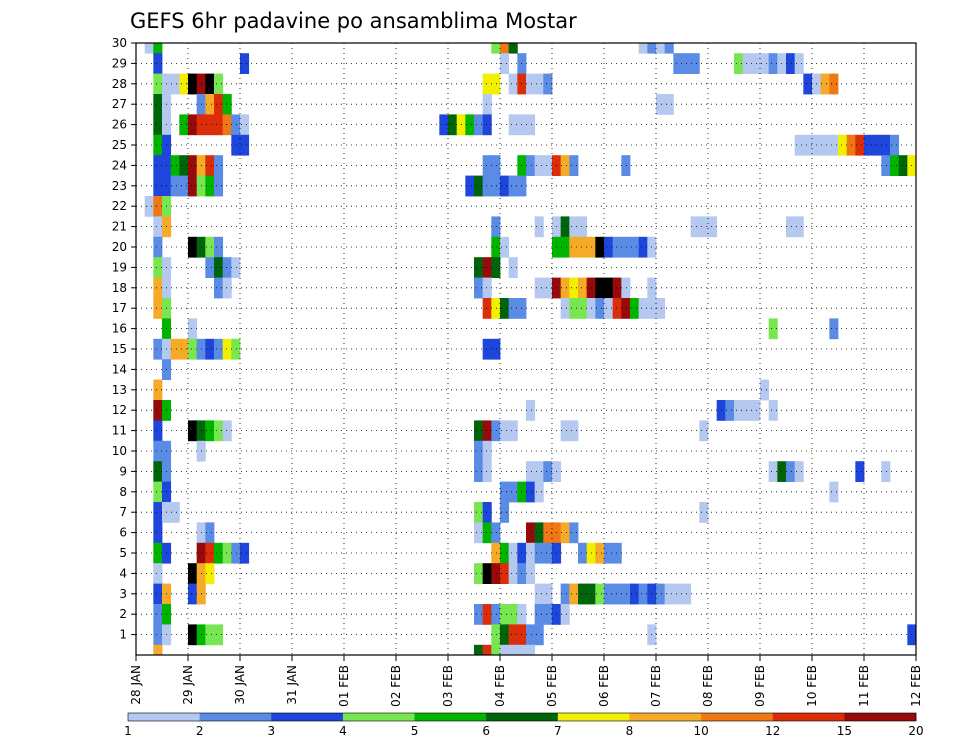  I want to click on colorbar: 1 2 3 4 5 6 7 8 10 12 15 20, so click(524, 725).